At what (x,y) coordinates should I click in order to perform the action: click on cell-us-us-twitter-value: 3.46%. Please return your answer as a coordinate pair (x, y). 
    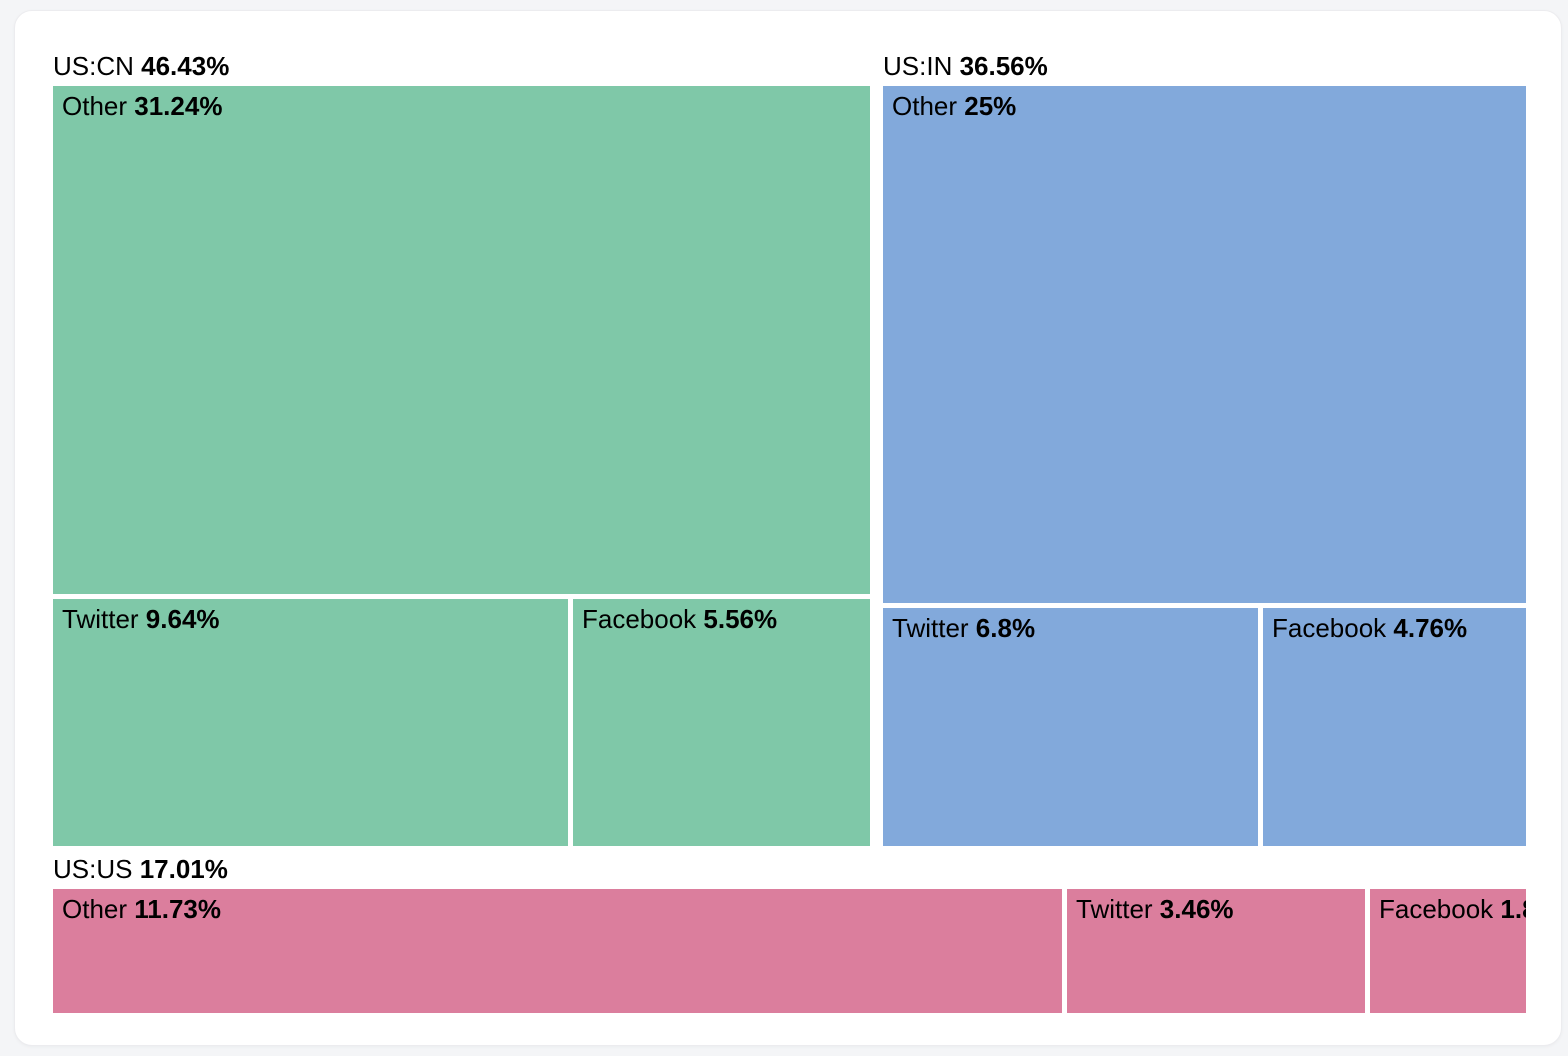
    Looking at the image, I should click on (1193, 909).